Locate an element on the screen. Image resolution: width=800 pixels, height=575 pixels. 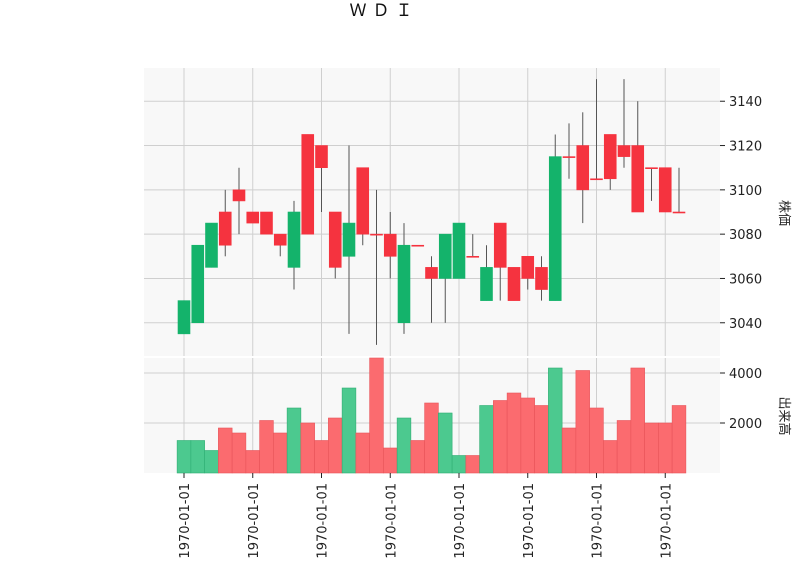
price-tick-label: 3040 is located at coordinates (745, 324).